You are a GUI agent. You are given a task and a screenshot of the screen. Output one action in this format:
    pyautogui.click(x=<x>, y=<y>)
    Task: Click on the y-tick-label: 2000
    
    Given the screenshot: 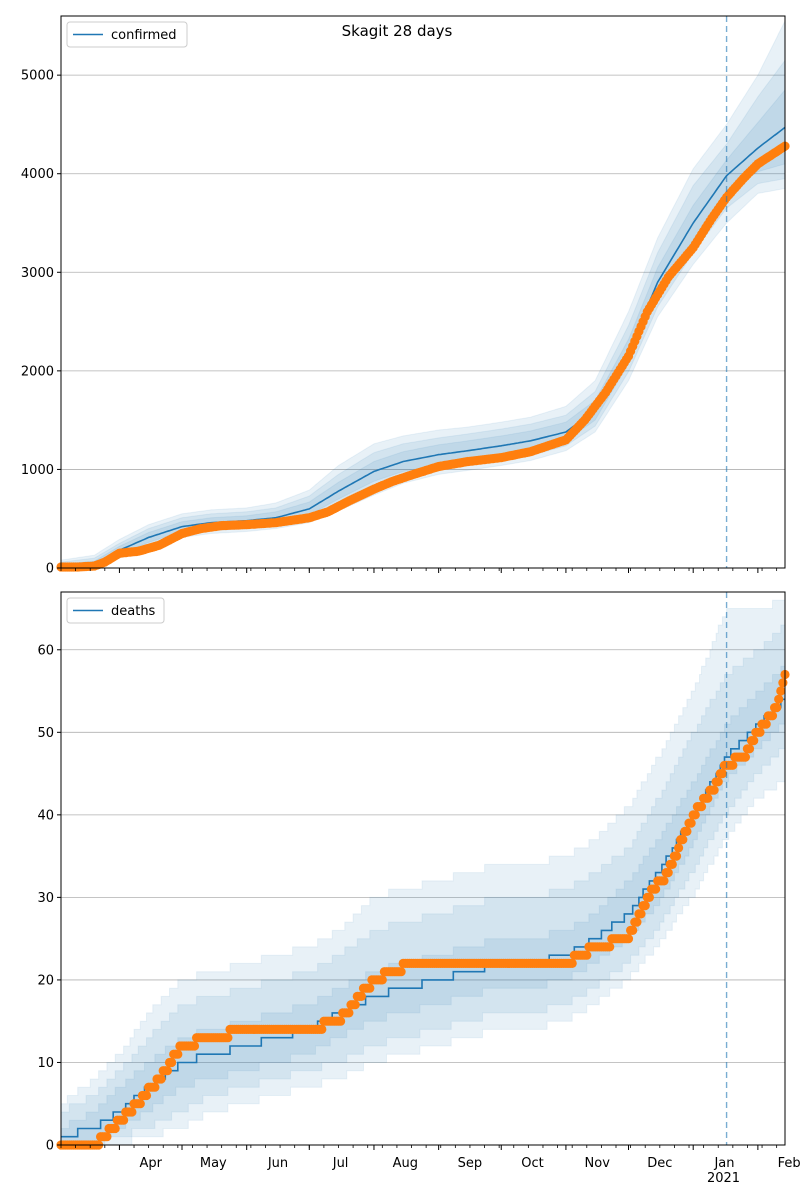 What is the action you would take?
    pyautogui.click(x=37, y=371)
    